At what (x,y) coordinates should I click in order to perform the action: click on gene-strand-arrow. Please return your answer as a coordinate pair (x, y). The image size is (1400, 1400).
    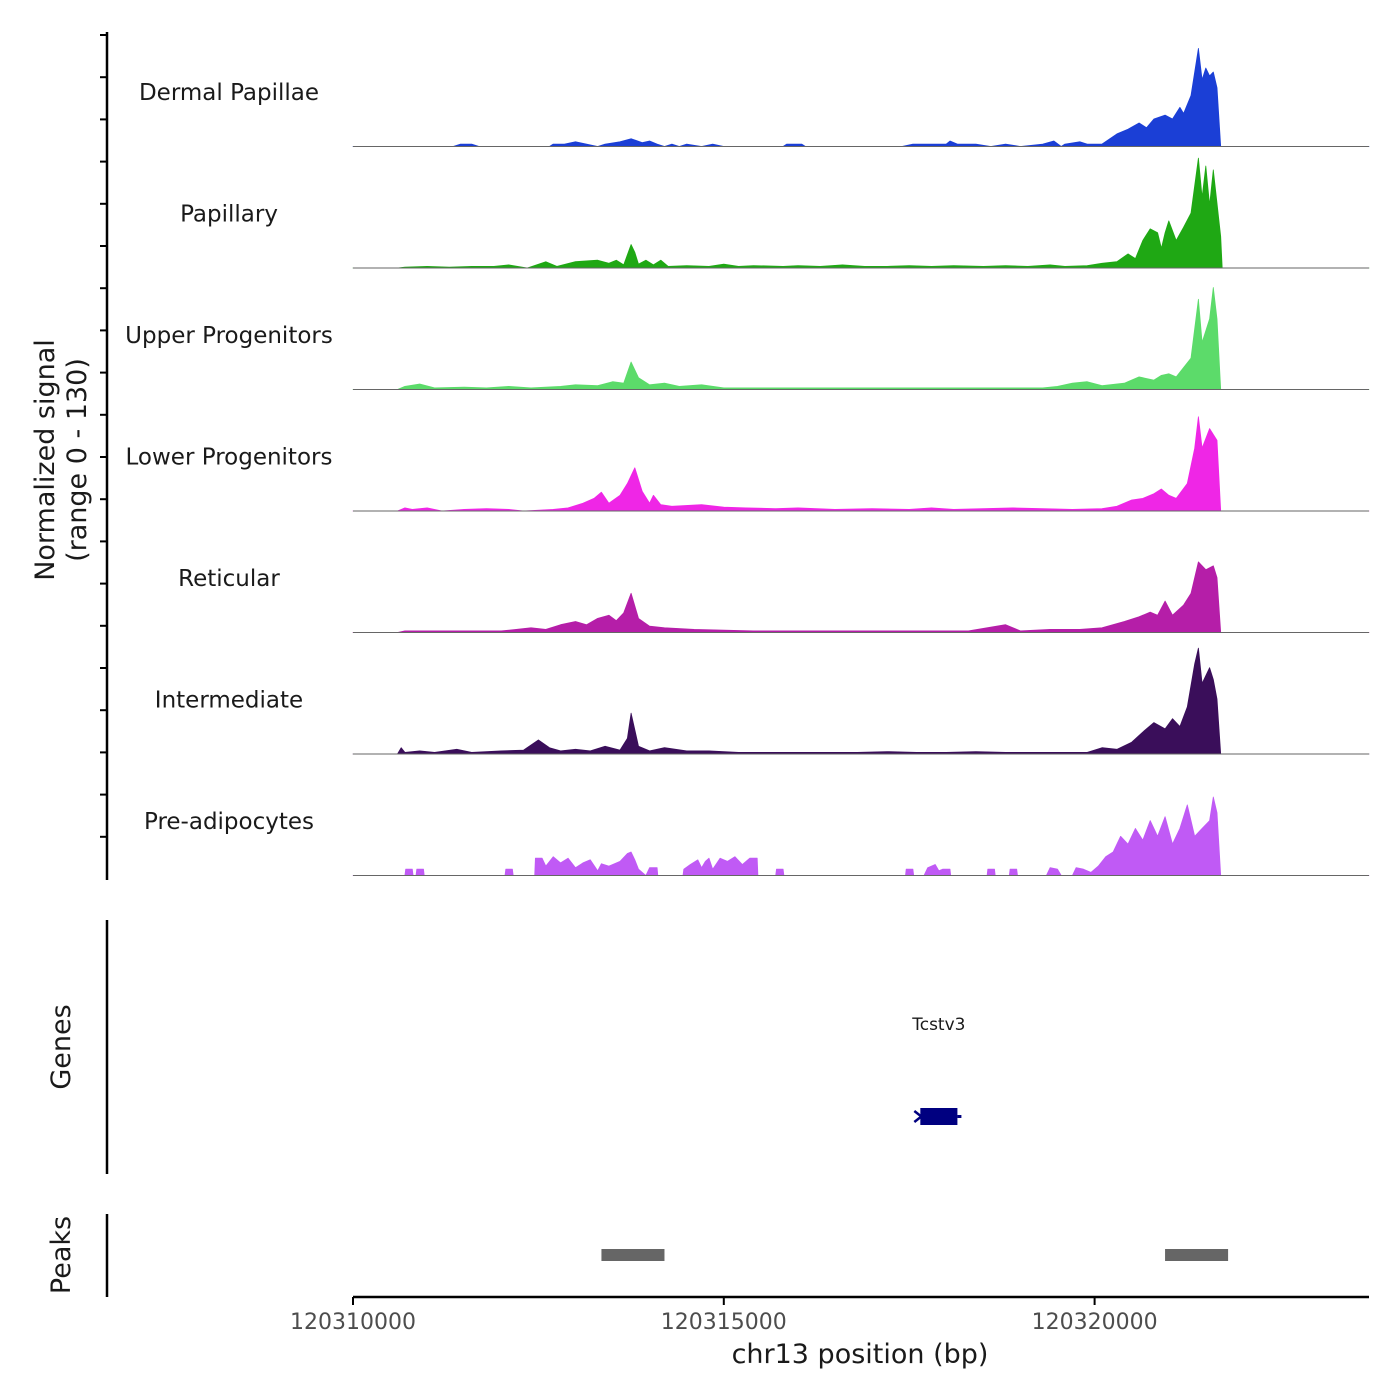
    Looking at the image, I should click on (918, 1116).